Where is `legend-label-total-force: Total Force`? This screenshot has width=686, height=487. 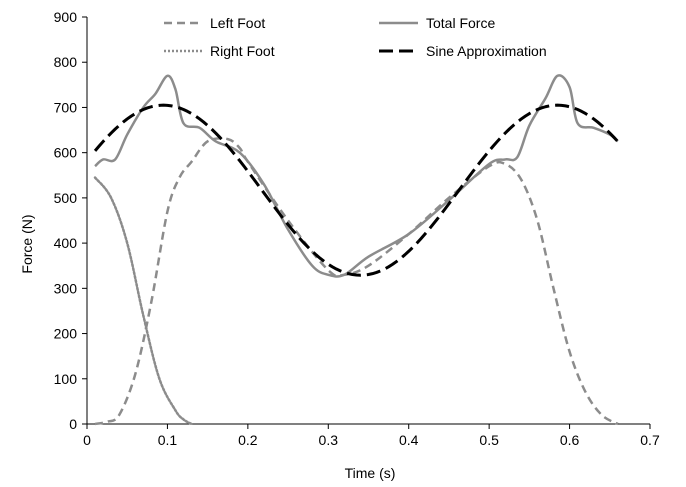
legend-label-total-force: Total Force is located at coordinates (460, 23).